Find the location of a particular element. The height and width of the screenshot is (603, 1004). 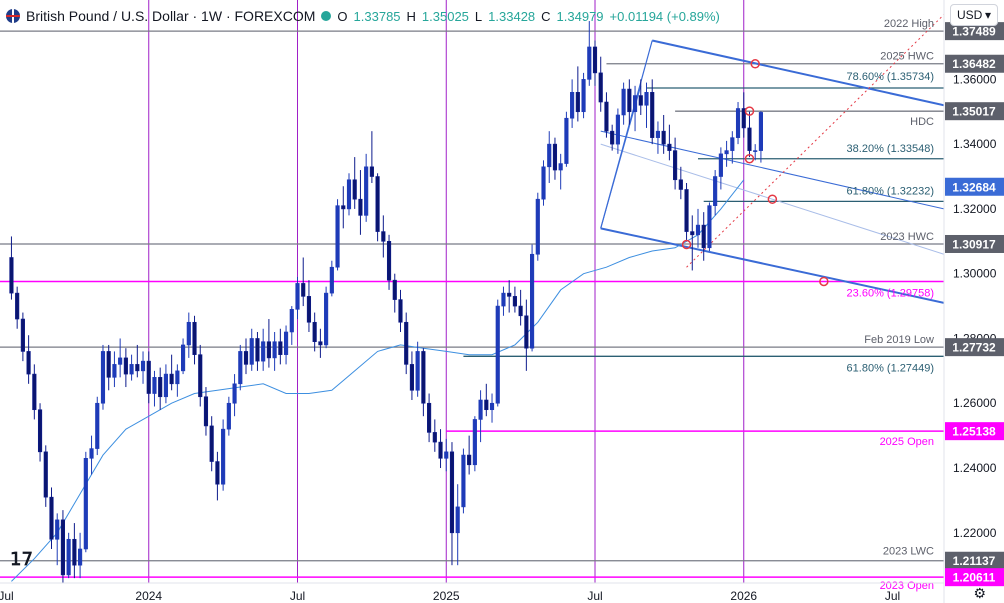

dotted-trend-line is located at coordinates (815, 141).